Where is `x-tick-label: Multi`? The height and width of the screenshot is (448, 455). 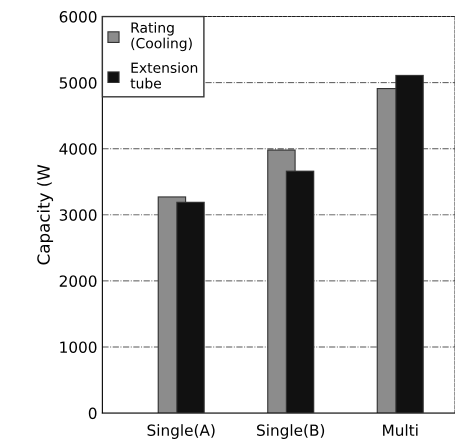
x-tick-label: Multi is located at coordinates (400, 430).